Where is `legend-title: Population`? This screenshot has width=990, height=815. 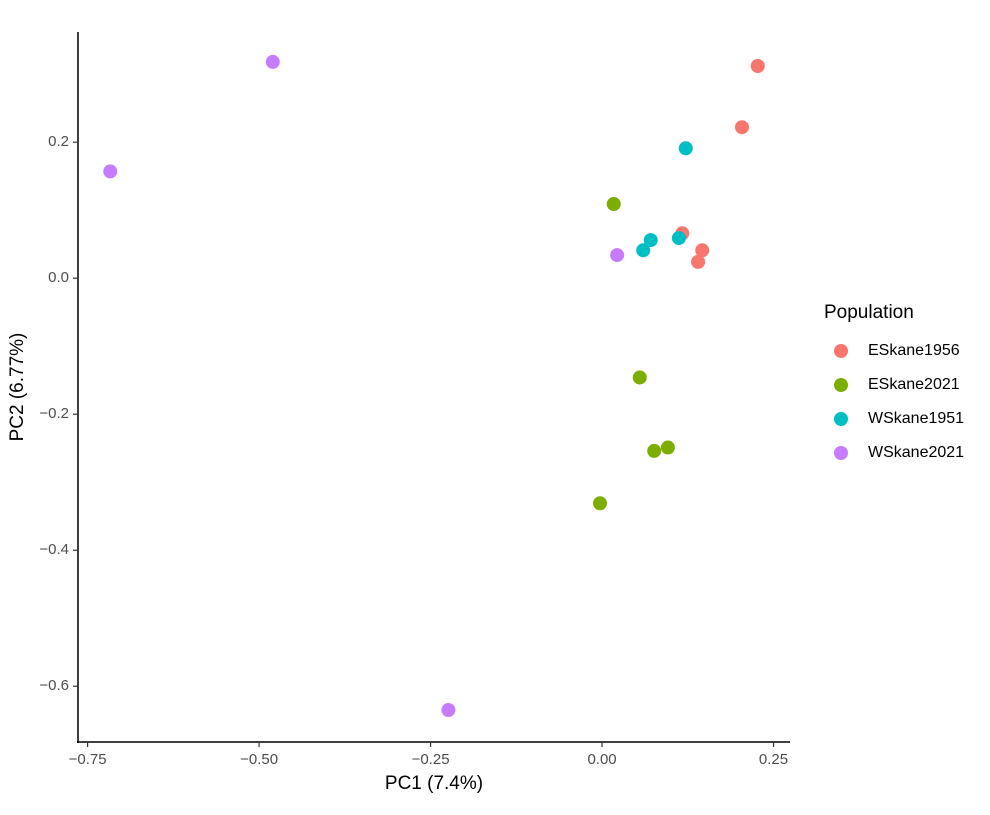
legend-title: Population is located at coordinates (869, 312).